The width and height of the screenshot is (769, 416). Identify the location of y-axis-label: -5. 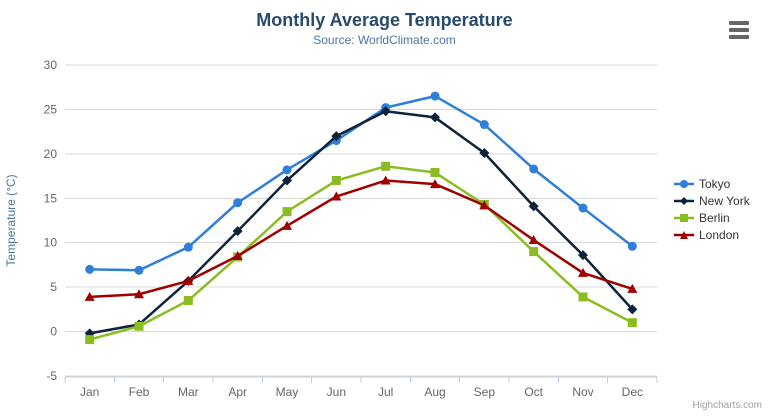
(51, 376).